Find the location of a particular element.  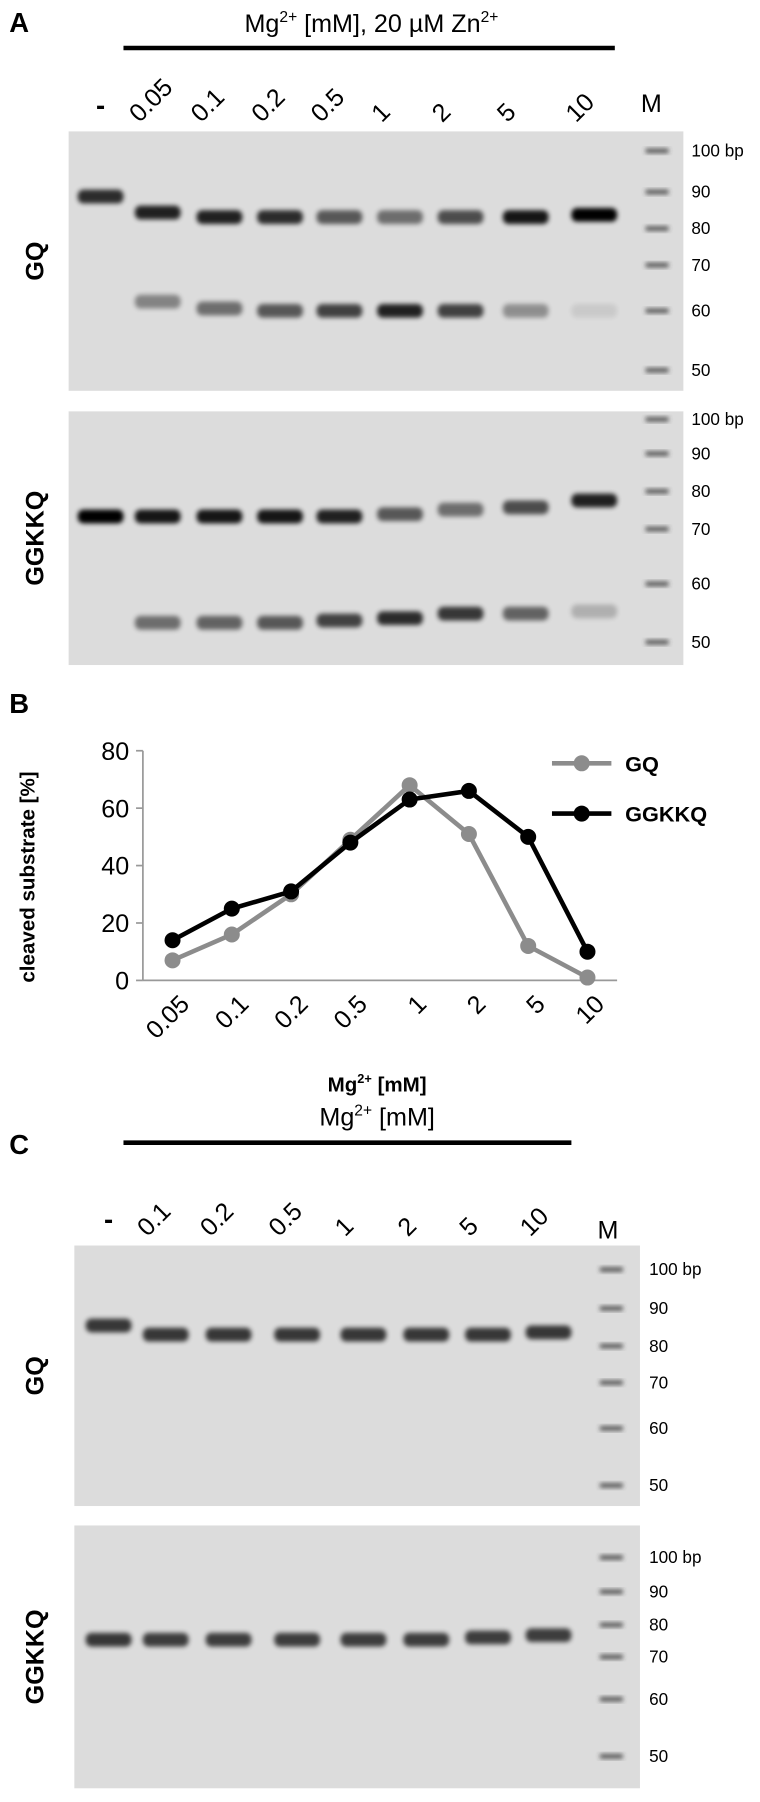

lane-label: 0.2 is located at coordinates (217, 1219).